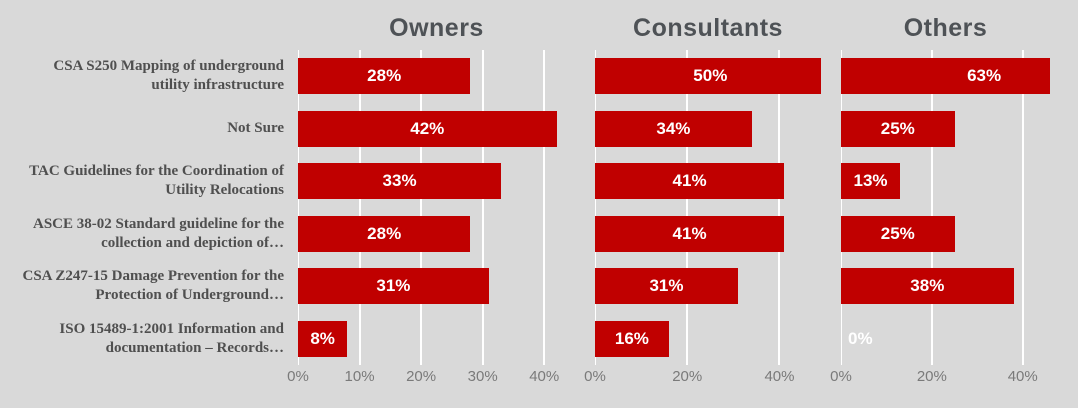  I want to click on category-row: Not Sure, so click(146, 129).